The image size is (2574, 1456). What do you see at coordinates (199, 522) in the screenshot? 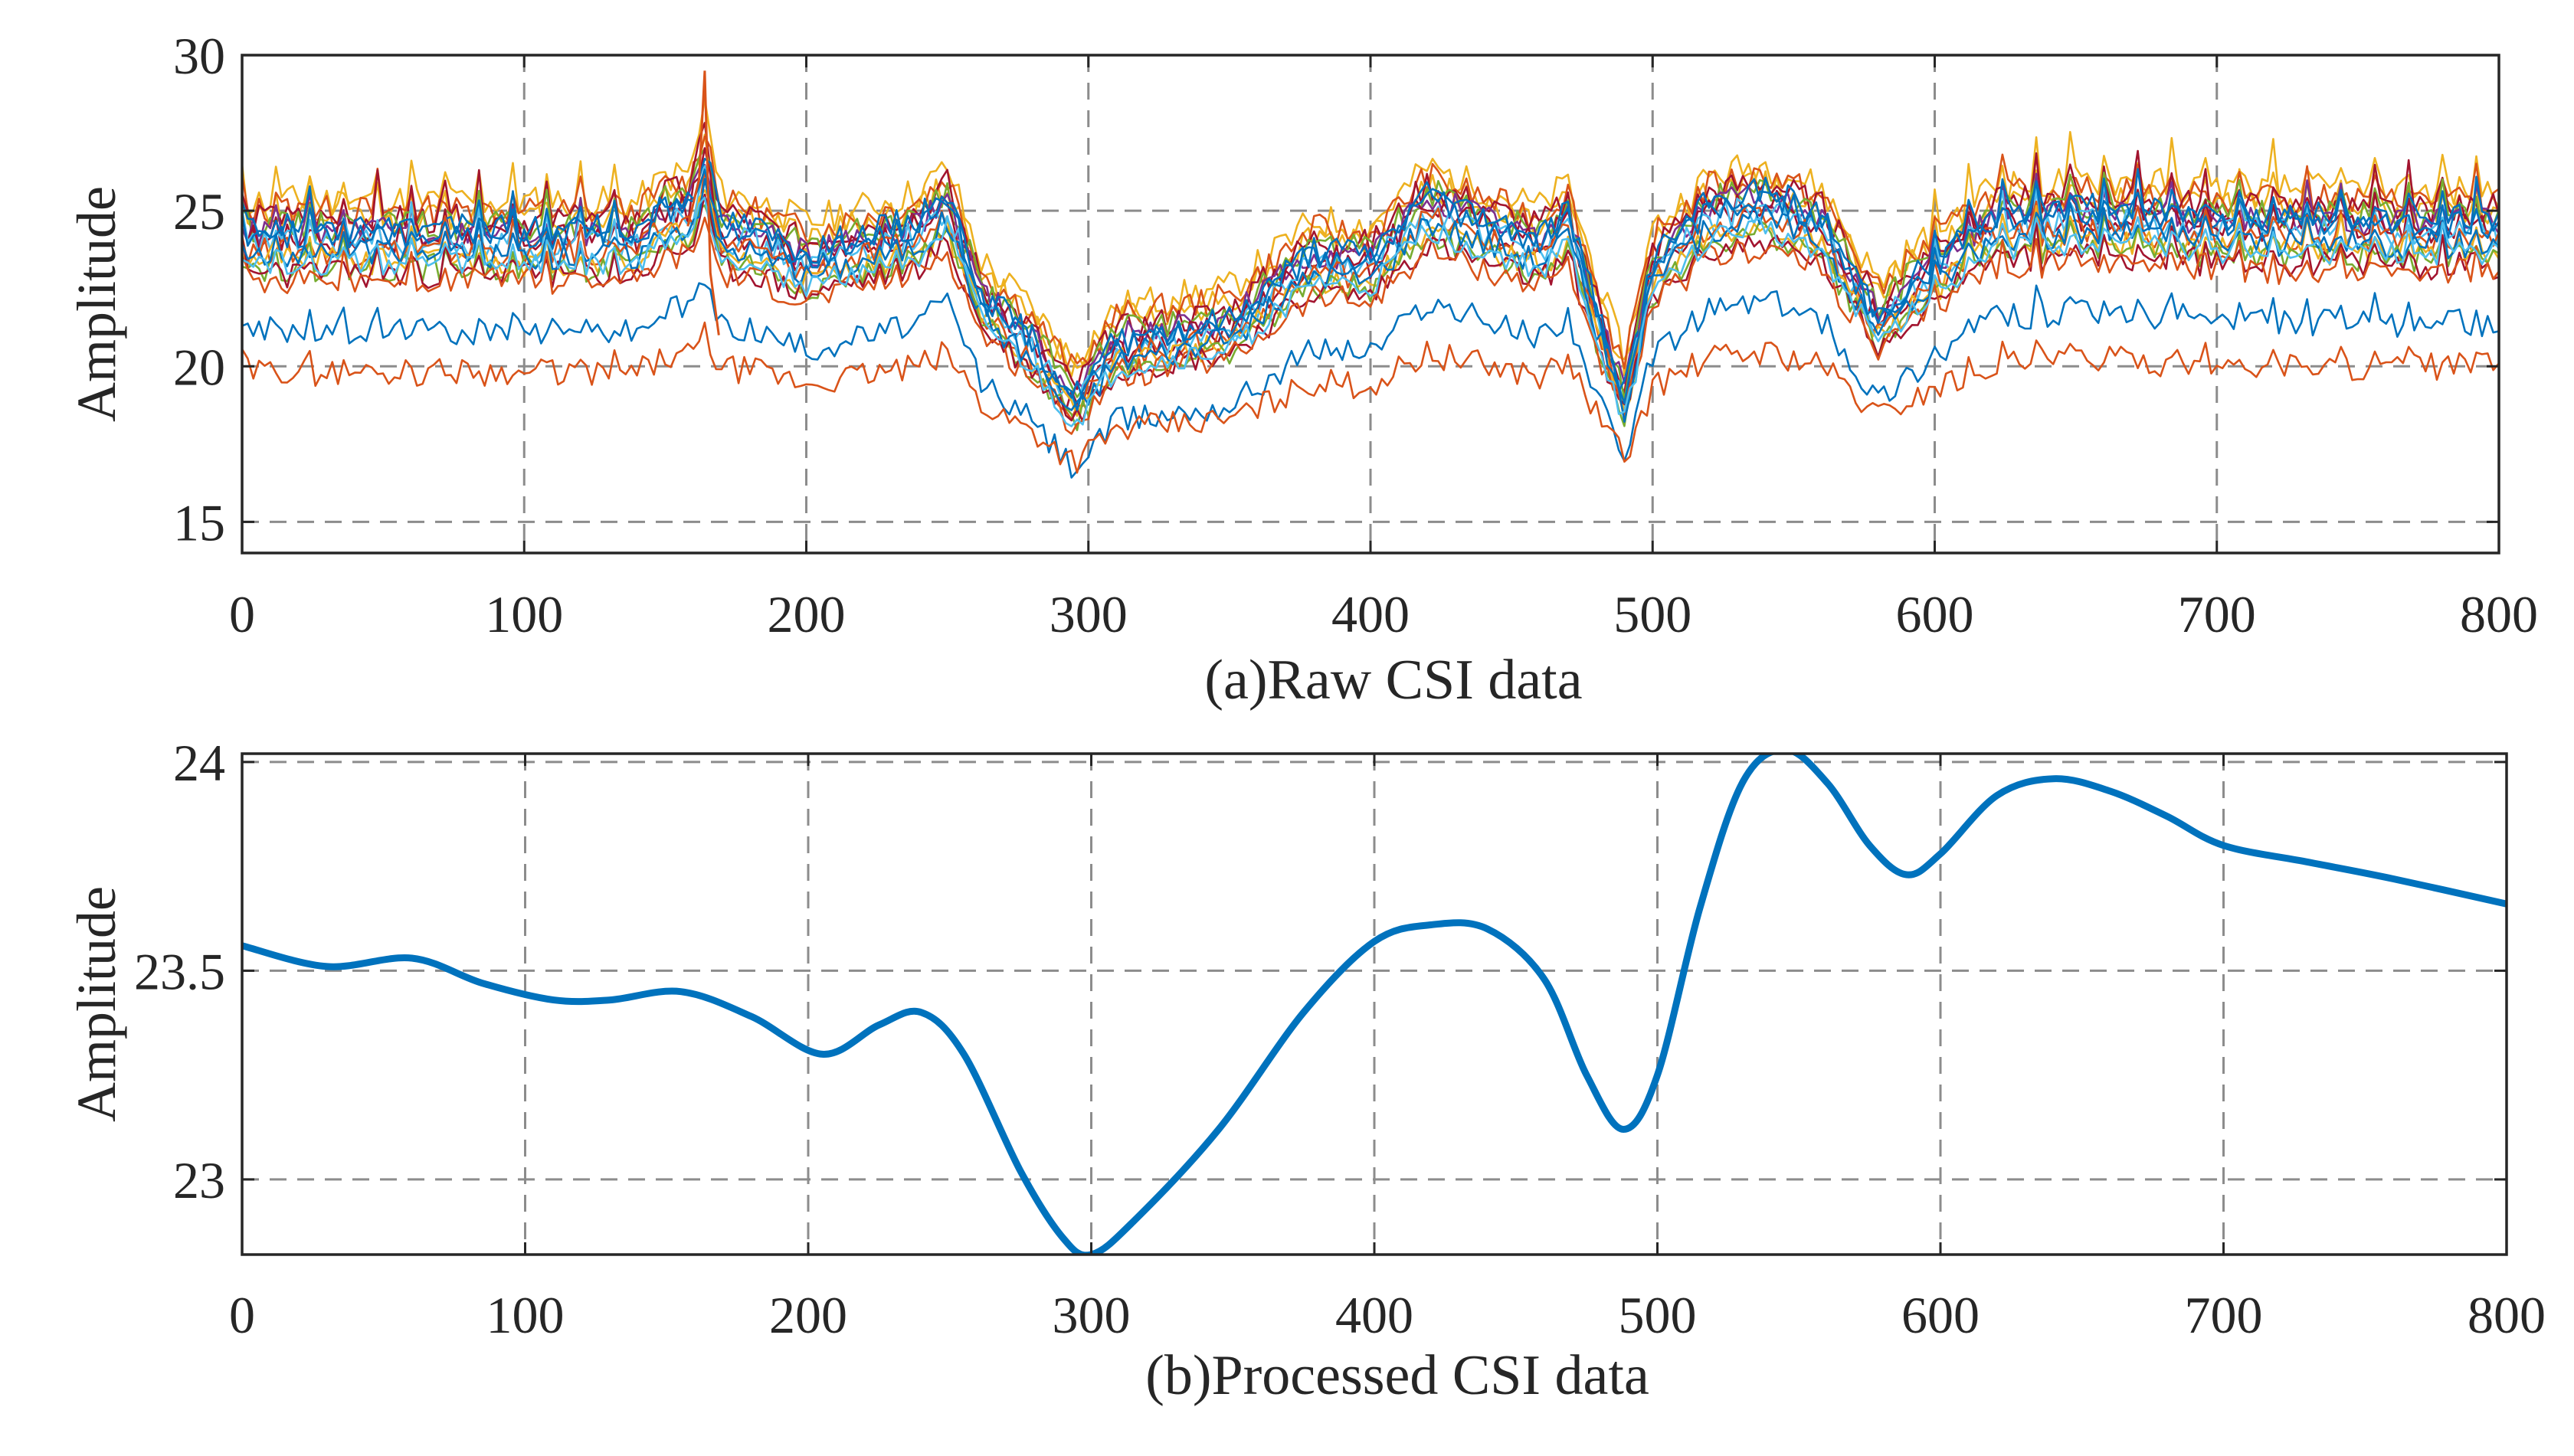
I see `y-tick-label: 15` at bounding box center [199, 522].